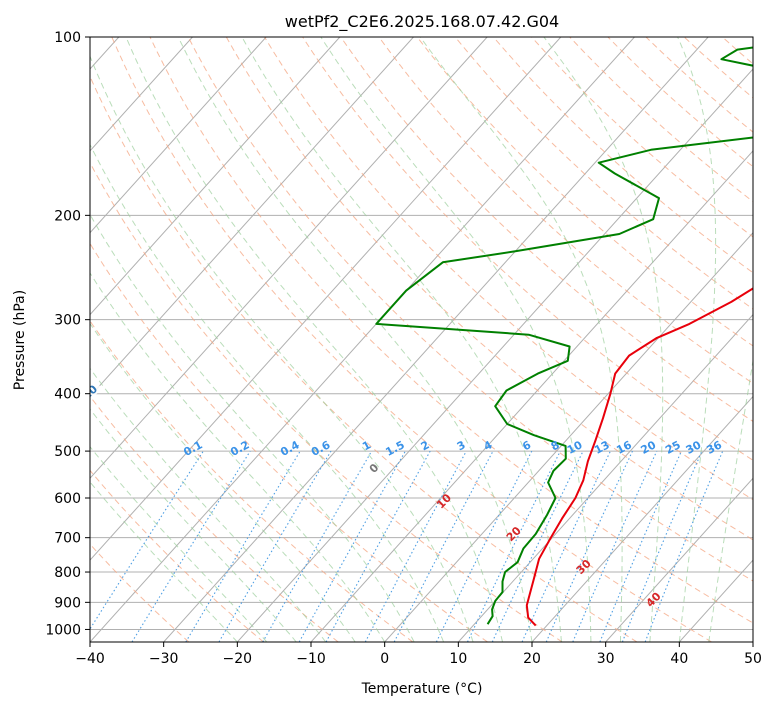 Image resolution: width=775 pixels, height=708 pixels. Describe the element at coordinates (67, 38) in the screenshot. I see `y-tick-label: 100` at that location.